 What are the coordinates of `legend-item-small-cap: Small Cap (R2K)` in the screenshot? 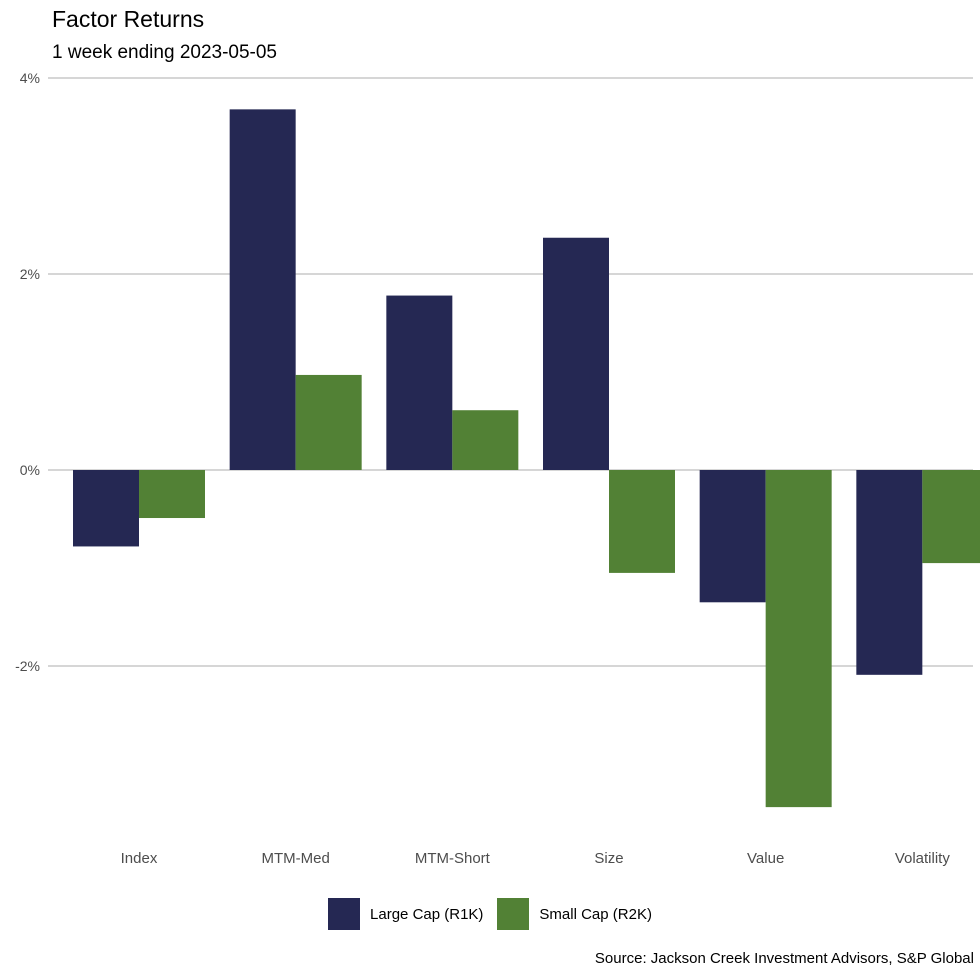 It's located at (574, 914).